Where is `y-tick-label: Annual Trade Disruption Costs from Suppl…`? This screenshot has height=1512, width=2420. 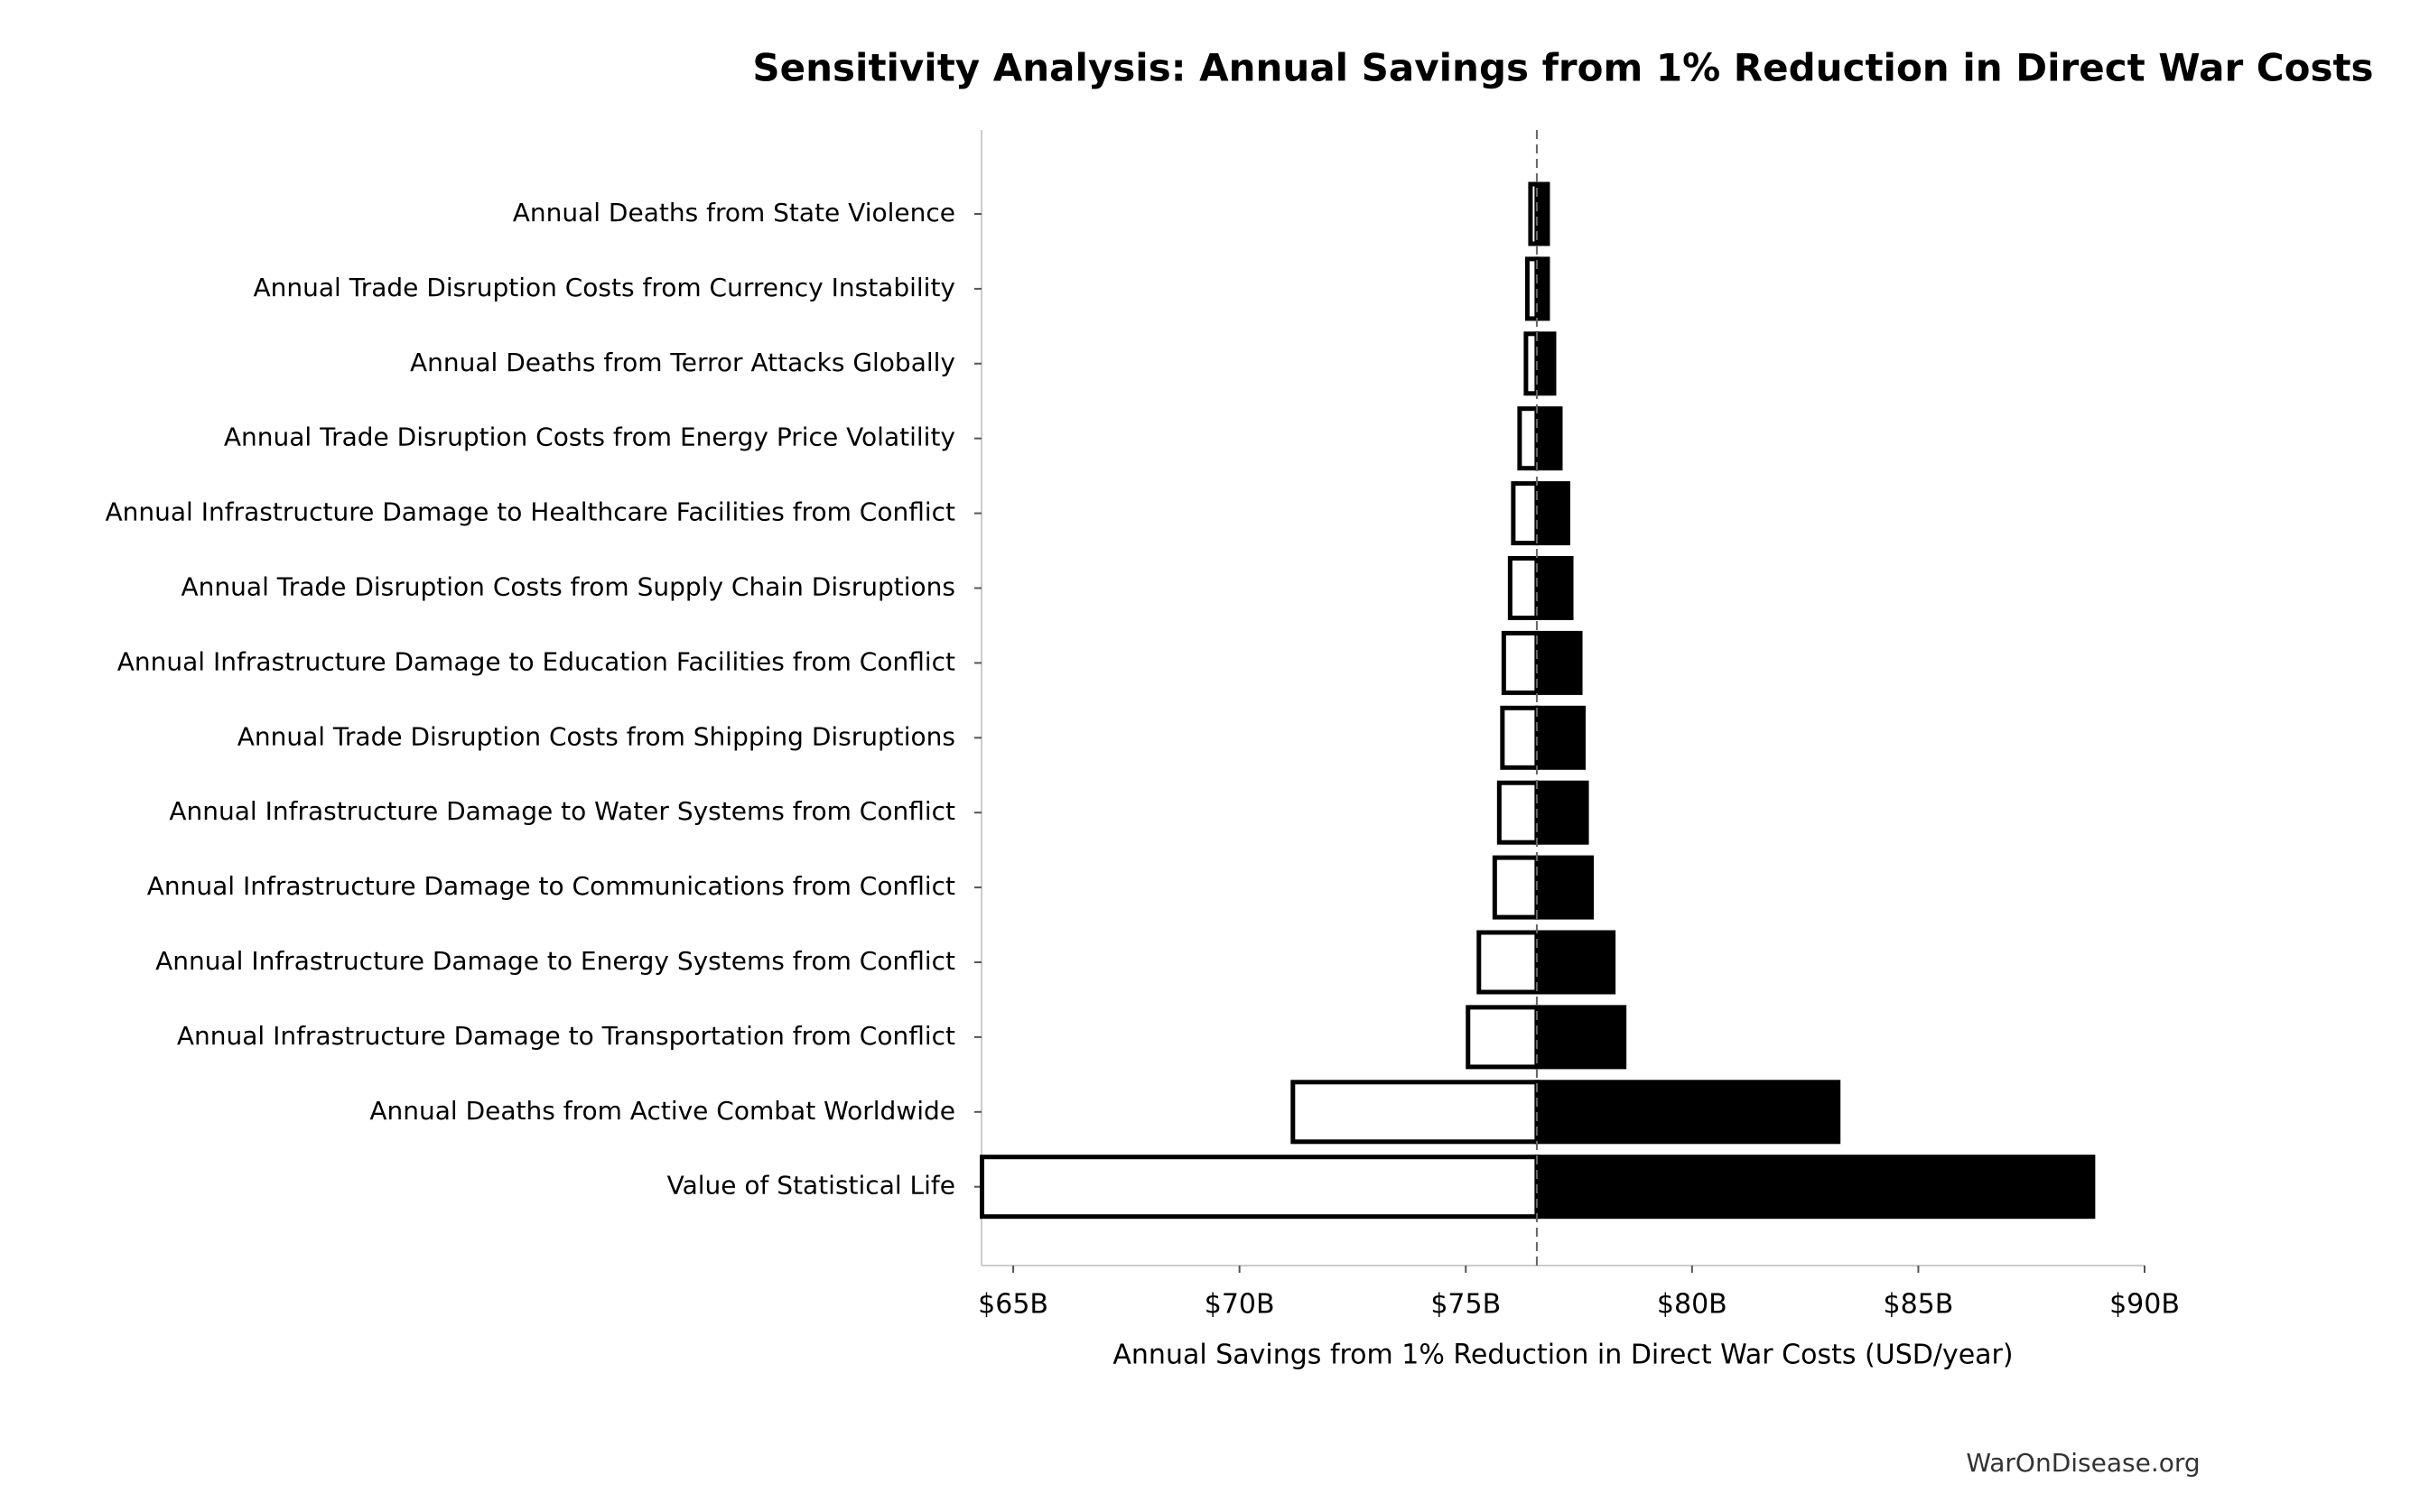
y-tick-label: Annual Trade Disruption Costs from Suppl… is located at coordinates (568, 587).